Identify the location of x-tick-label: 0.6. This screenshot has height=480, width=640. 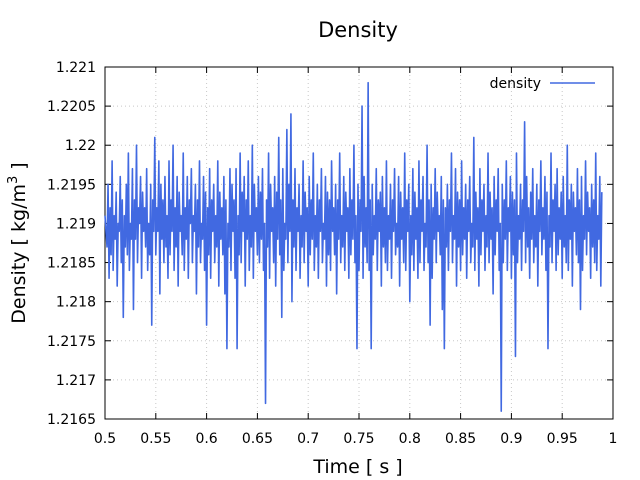
(206, 439).